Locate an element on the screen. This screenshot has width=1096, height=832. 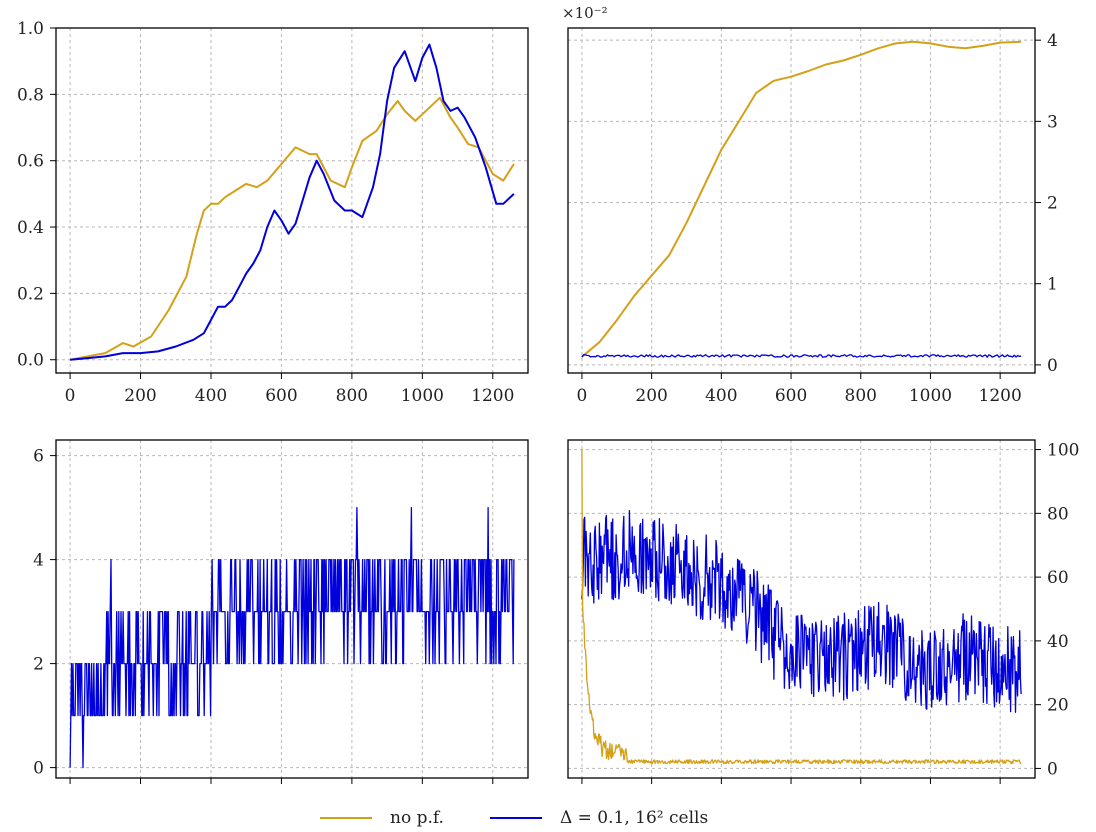
legend-label-delta: Δ = 0.1, 16² cells is located at coordinates (634, 818).